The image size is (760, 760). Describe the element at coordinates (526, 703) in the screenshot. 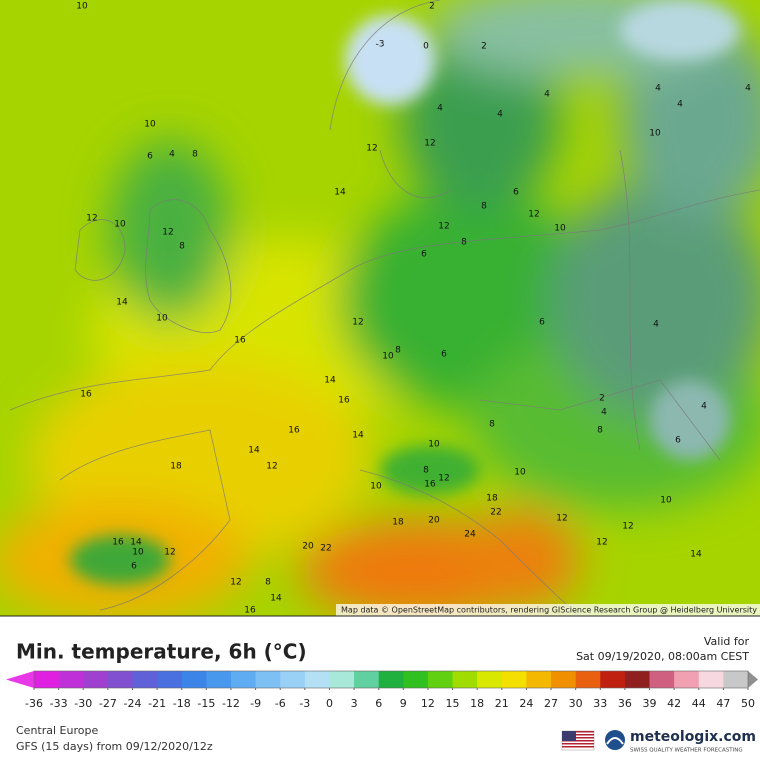

I see `colorbar-tick-label: 24` at that location.